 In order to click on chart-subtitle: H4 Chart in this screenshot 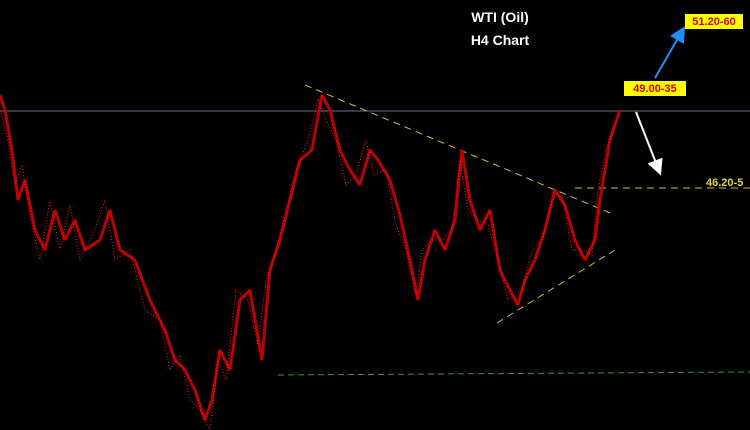, I will do `click(500, 40)`.